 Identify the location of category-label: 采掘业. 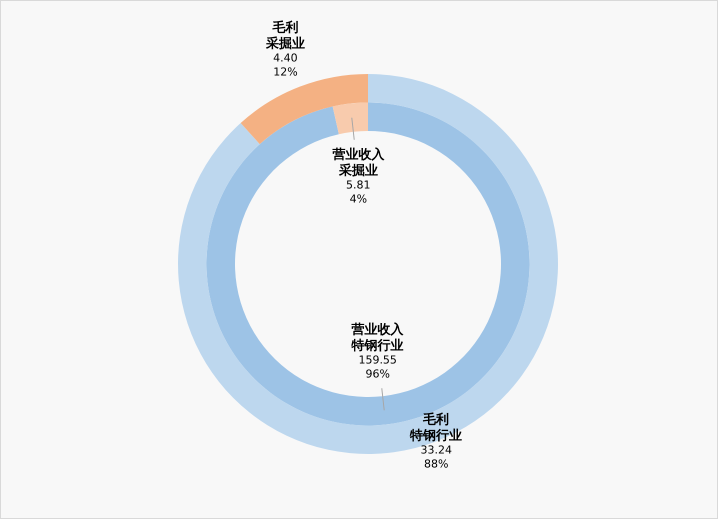
(285, 44).